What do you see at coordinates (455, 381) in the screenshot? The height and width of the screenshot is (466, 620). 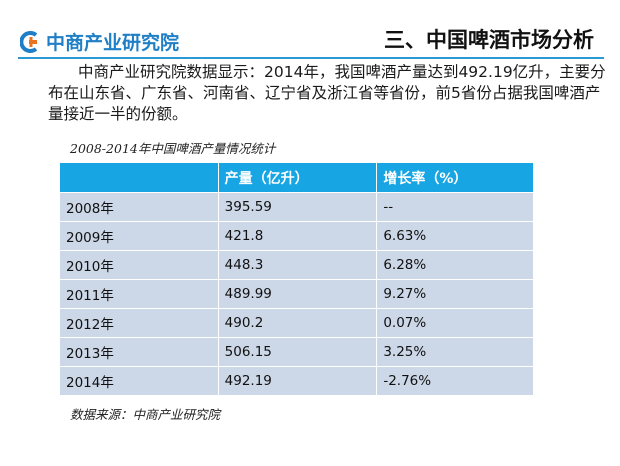 I see `growth-cell: -2.76%` at bounding box center [455, 381].